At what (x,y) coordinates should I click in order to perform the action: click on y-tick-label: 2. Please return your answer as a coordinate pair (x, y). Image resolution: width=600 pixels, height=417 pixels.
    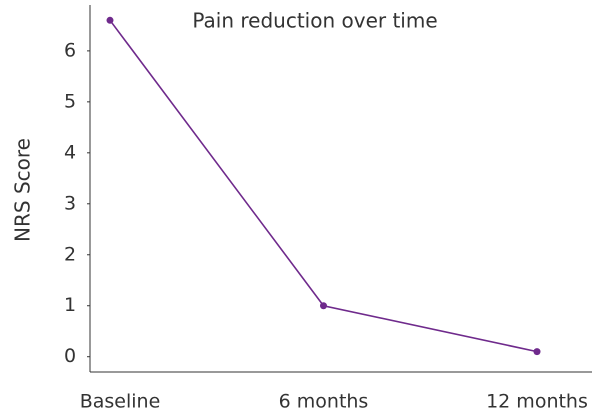
    Looking at the image, I should click on (70, 254).